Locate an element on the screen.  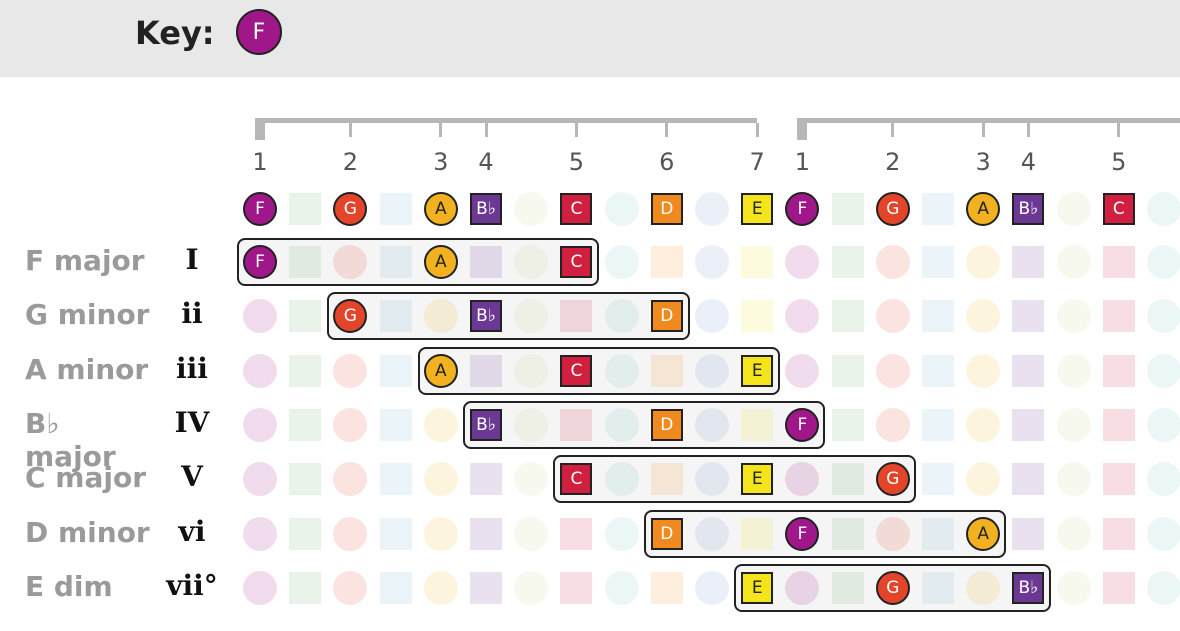
scale-note-f: F is located at coordinates (260, 209).